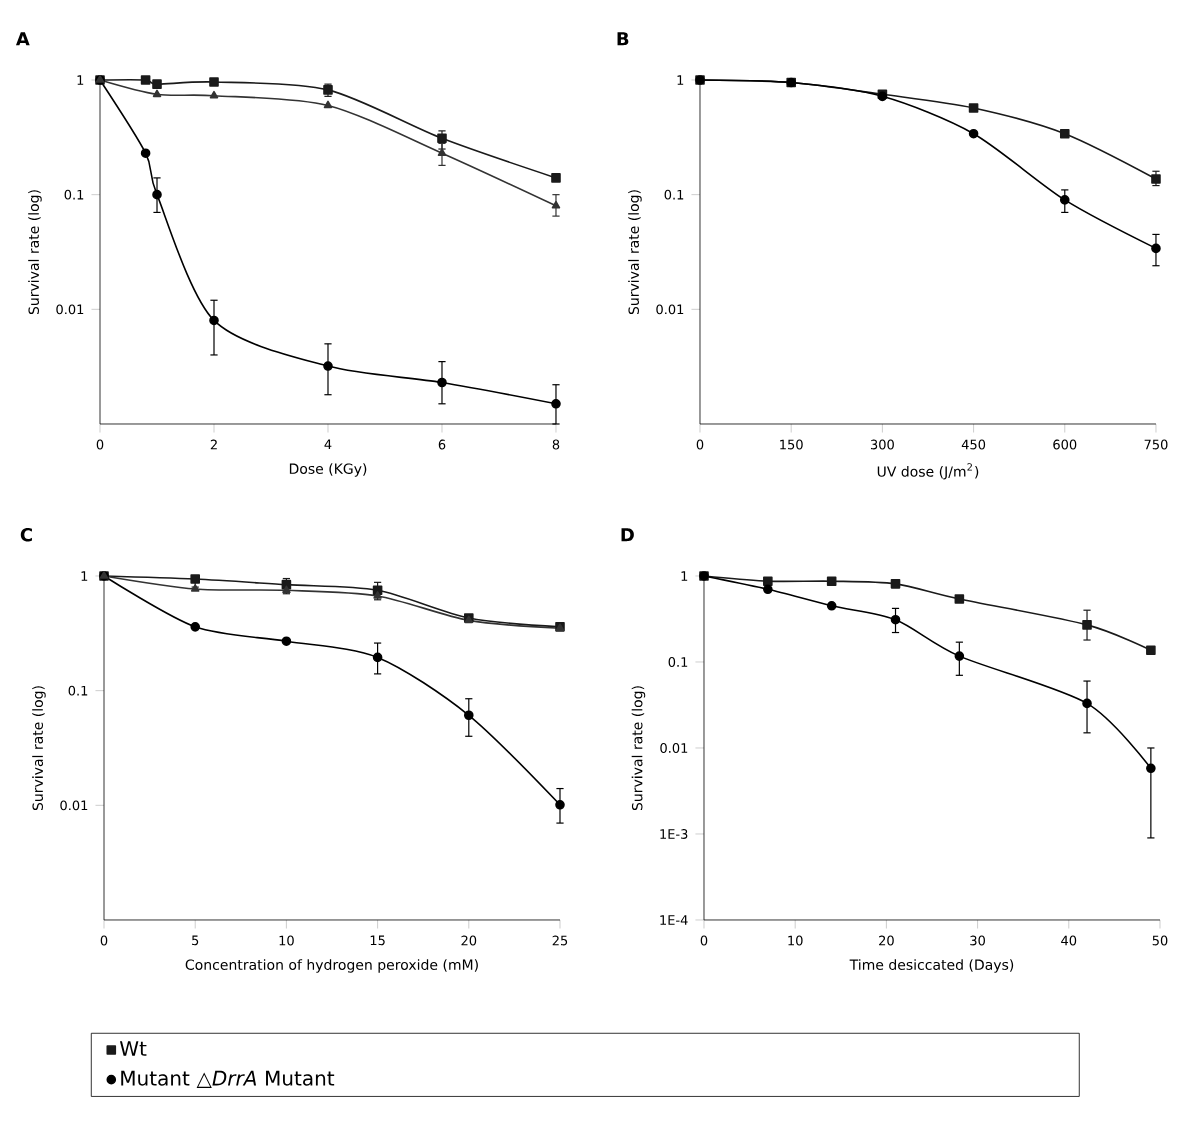 The width and height of the screenshot is (1196, 1130). What do you see at coordinates (627, 535) in the screenshot?
I see `chart-title: D` at bounding box center [627, 535].